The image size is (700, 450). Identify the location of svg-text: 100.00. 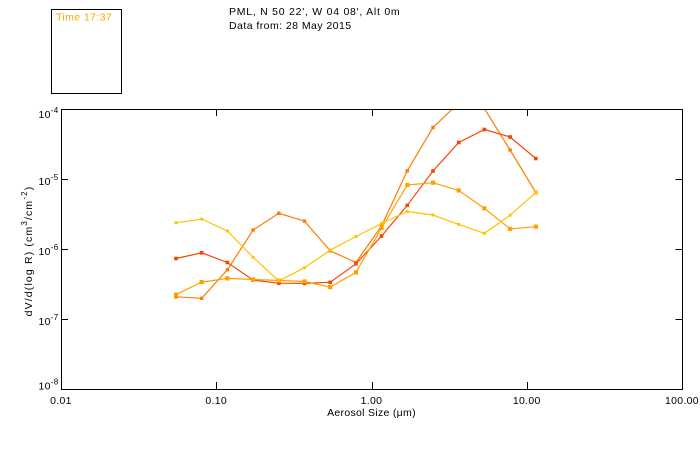
(682, 401).